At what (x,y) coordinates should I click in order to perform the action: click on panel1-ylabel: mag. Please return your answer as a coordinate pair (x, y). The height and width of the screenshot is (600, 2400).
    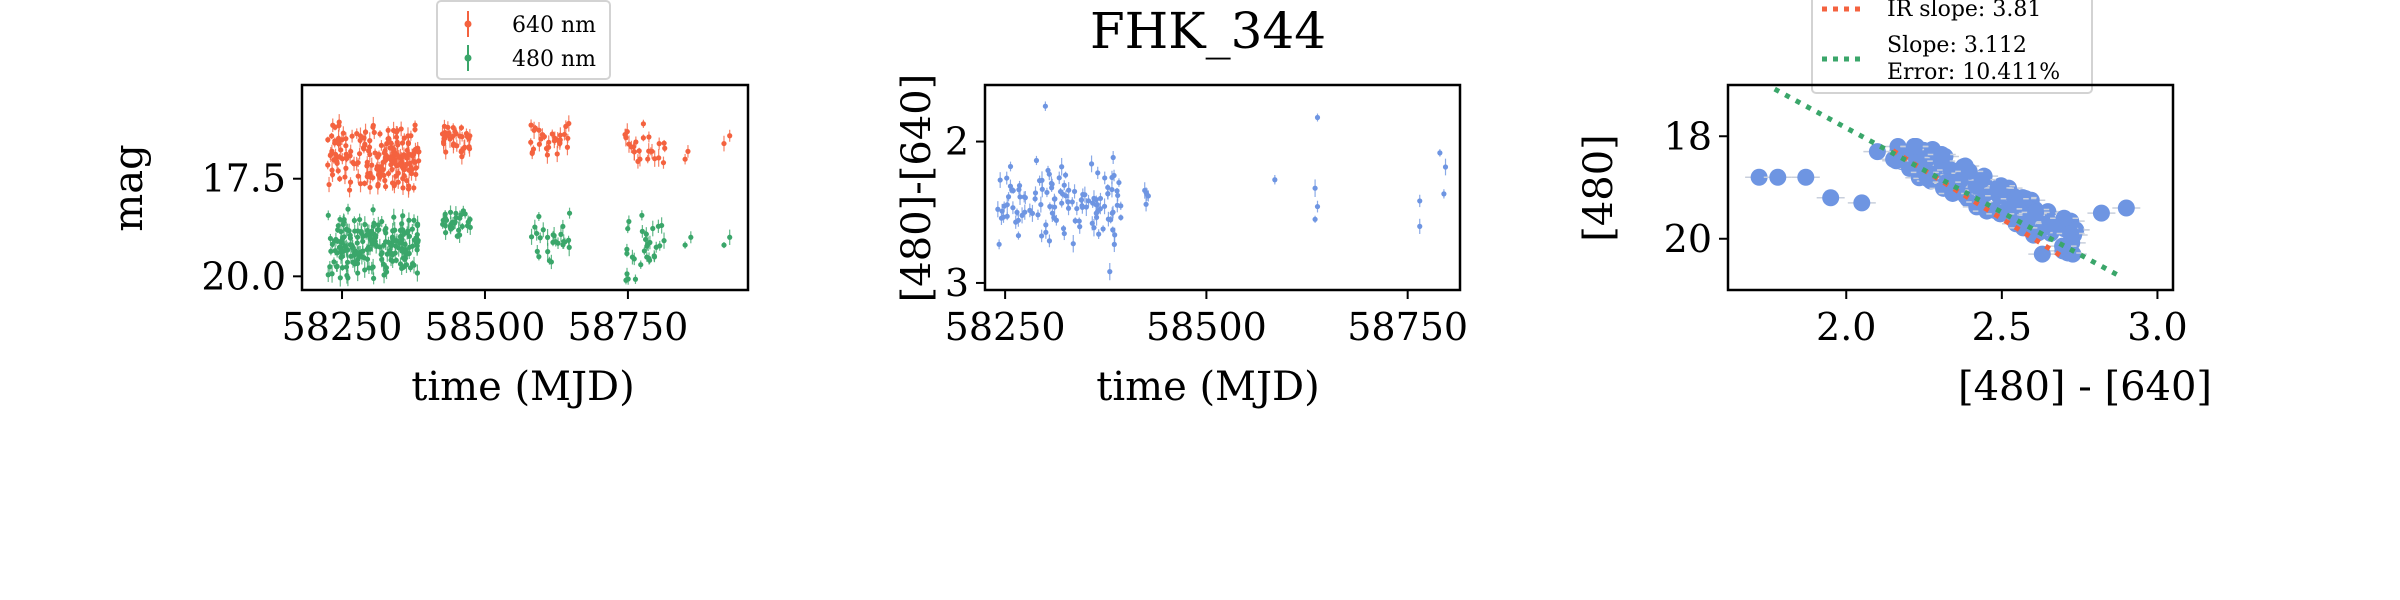
    Looking at the image, I should click on (129, 187).